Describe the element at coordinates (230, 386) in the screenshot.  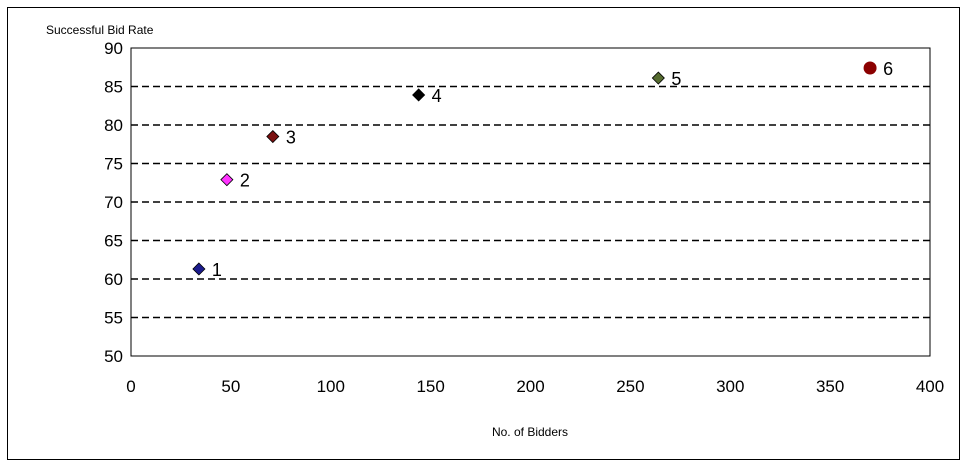
I see `x-tick-label: 50` at that location.